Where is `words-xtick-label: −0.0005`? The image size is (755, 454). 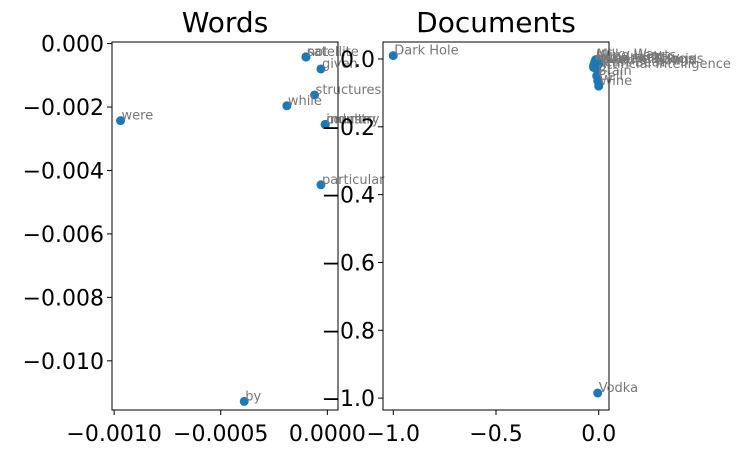 words-xtick-label: −0.0005 is located at coordinates (220, 434).